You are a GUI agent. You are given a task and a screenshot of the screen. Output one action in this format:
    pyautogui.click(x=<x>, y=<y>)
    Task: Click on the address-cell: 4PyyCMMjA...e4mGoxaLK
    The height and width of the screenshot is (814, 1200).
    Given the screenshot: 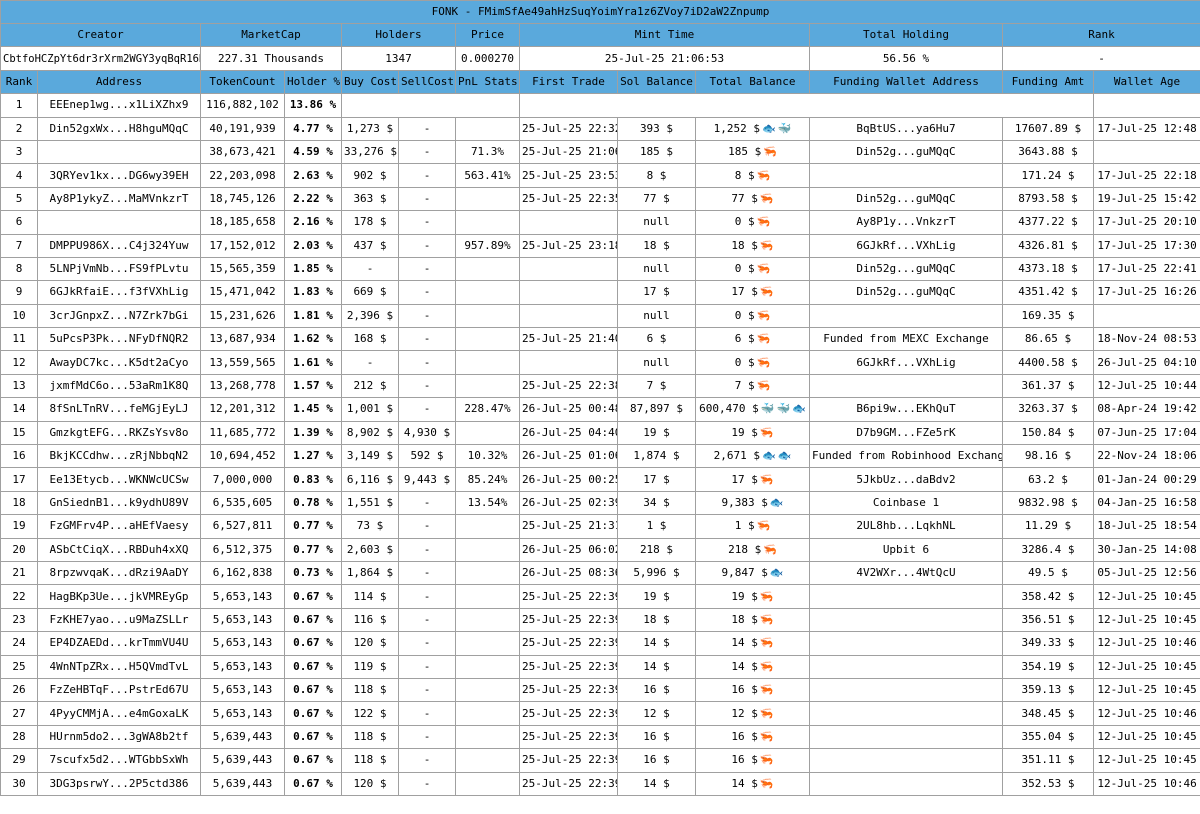 What is the action you would take?
    pyautogui.click(x=119, y=713)
    